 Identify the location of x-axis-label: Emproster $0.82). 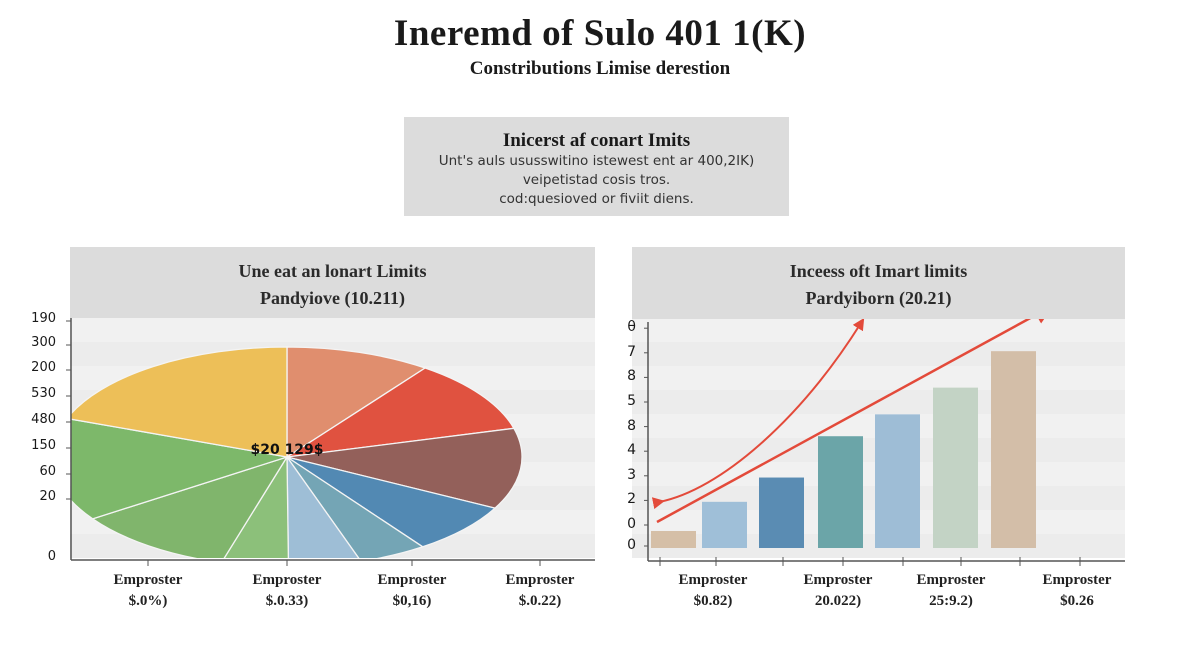
(713, 591).